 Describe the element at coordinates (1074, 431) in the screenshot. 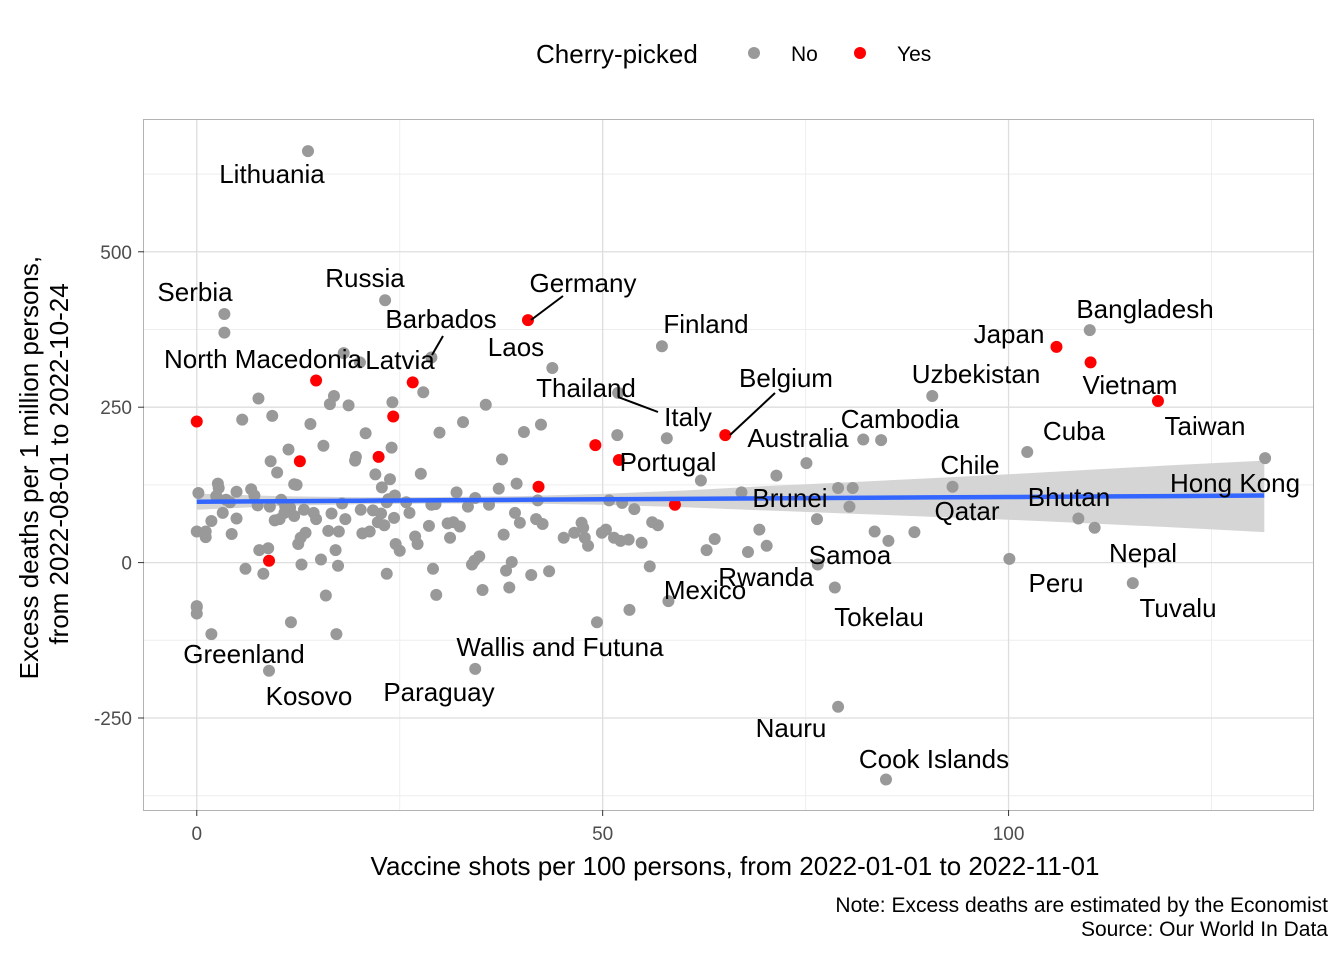

I see `country-label: Cuba` at that location.